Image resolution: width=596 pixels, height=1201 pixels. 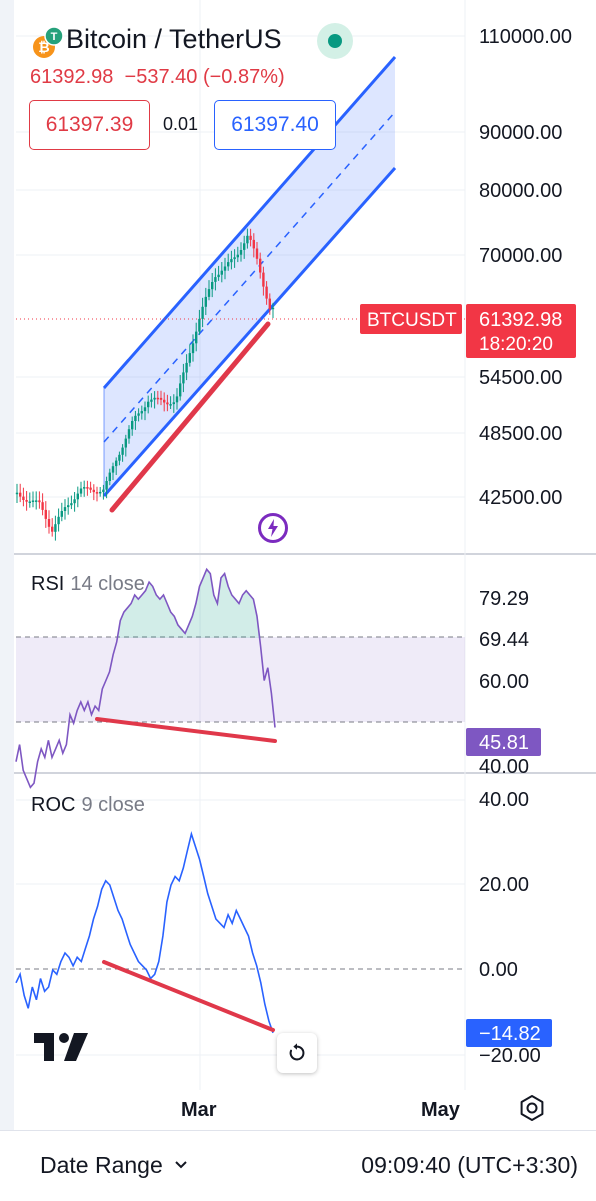 What do you see at coordinates (469, 1165) in the screenshot?
I see `clock-timezone: 09:09:40 (UTC+3:30)` at bounding box center [469, 1165].